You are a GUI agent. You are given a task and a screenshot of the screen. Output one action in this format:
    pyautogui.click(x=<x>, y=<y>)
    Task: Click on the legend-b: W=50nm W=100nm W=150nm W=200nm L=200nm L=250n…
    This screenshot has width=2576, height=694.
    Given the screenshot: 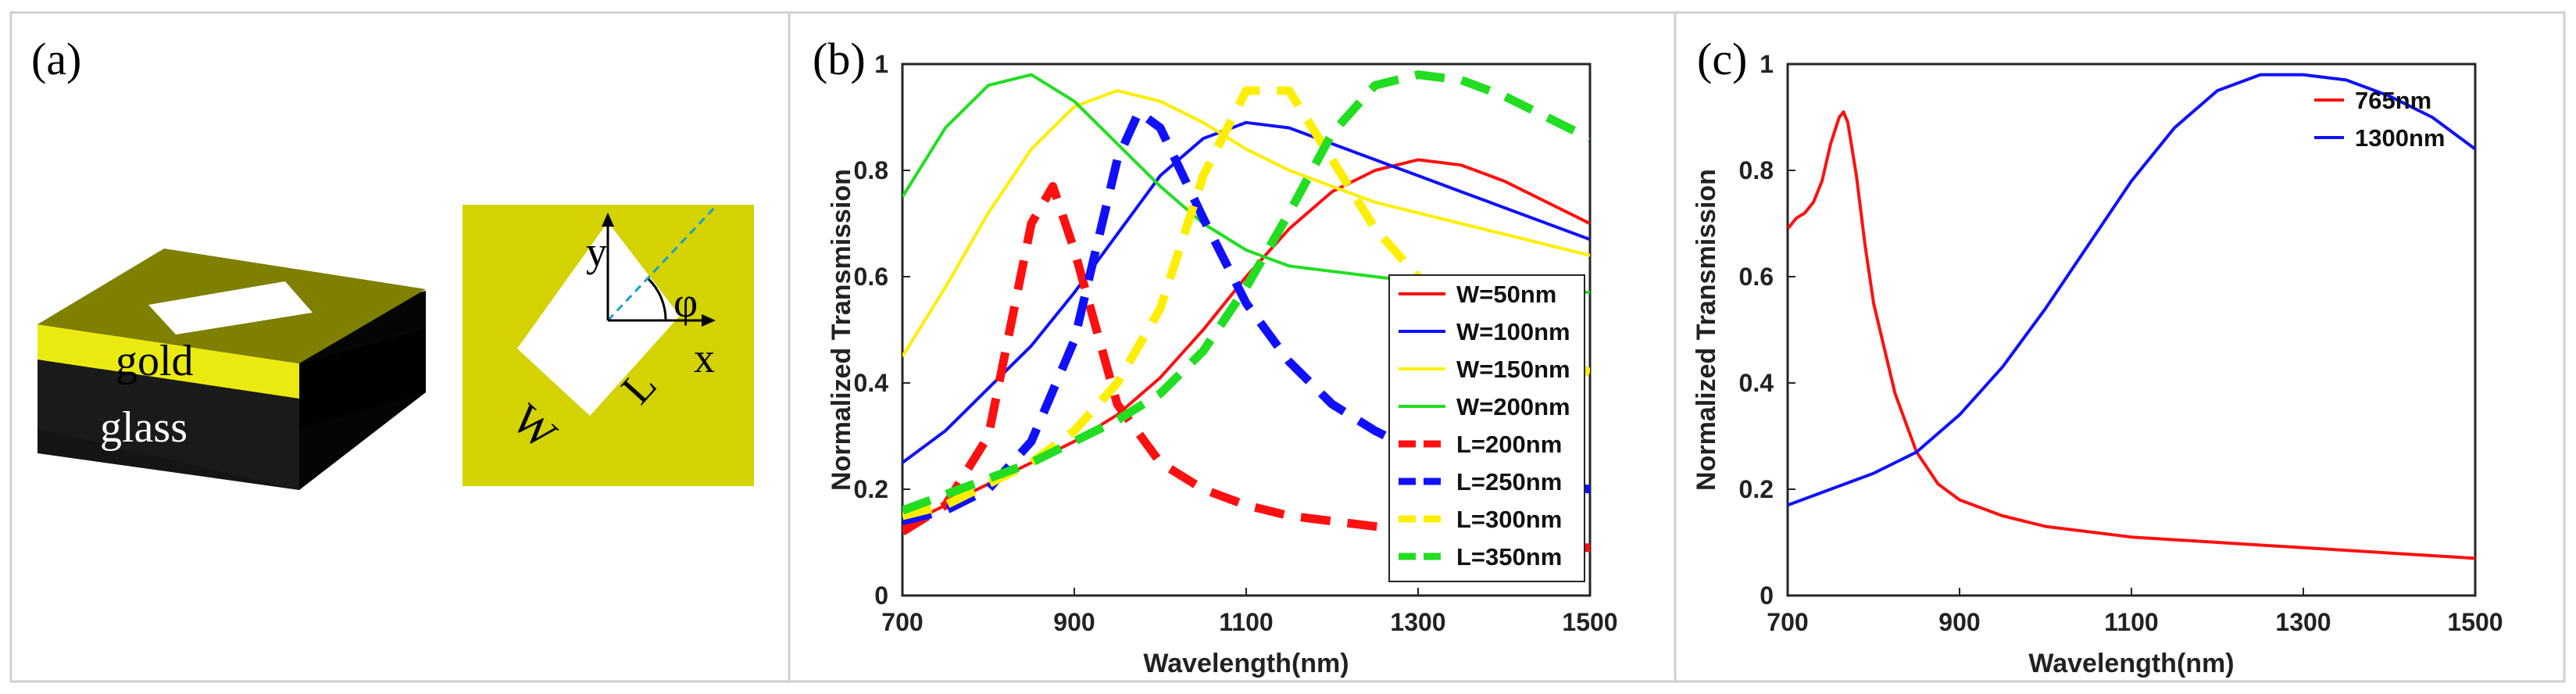 What is the action you would take?
    pyautogui.click(x=1486, y=428)
    